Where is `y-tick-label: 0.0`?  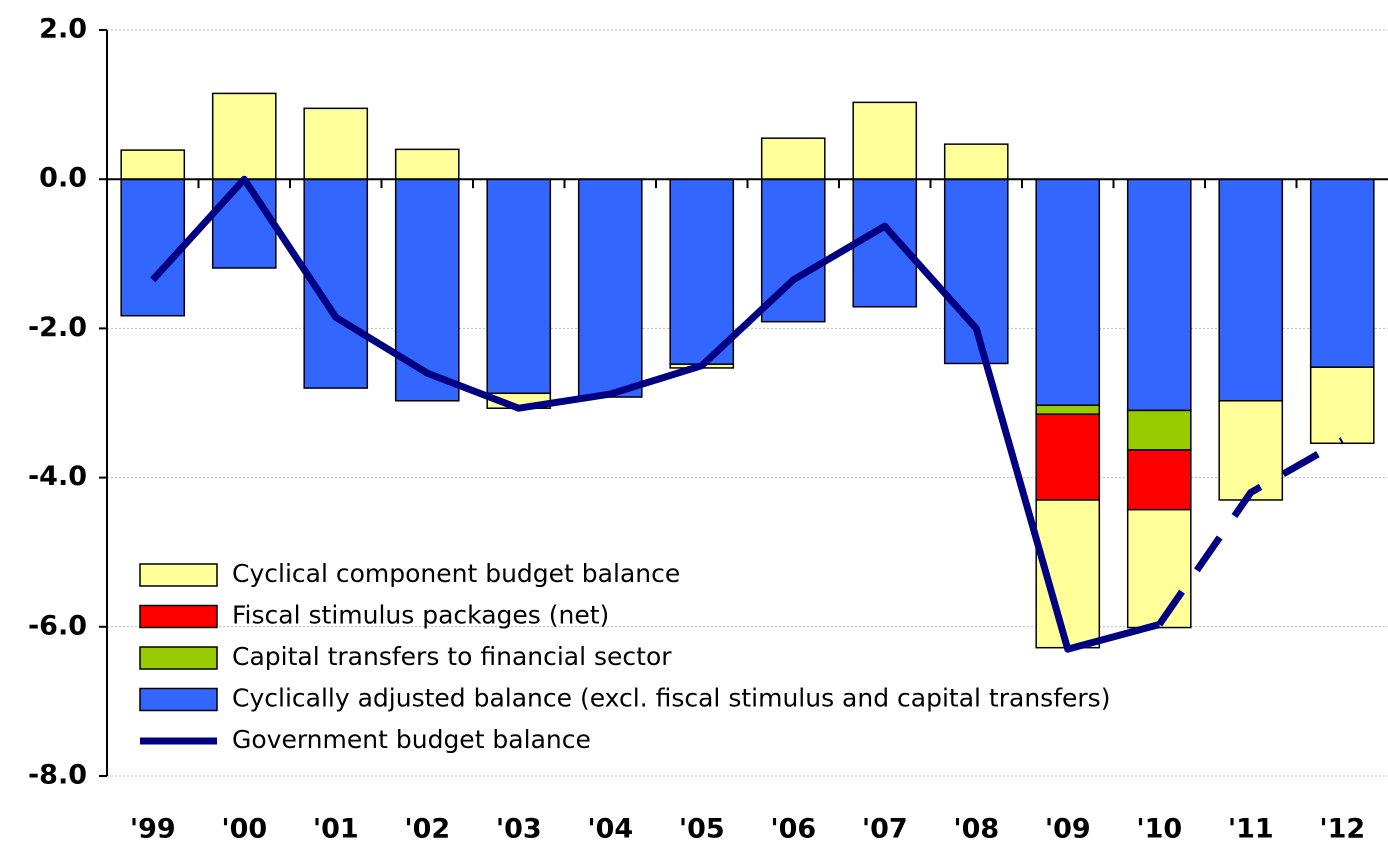
y-tick-label: 0.0 is located at coordinates (63, 178).